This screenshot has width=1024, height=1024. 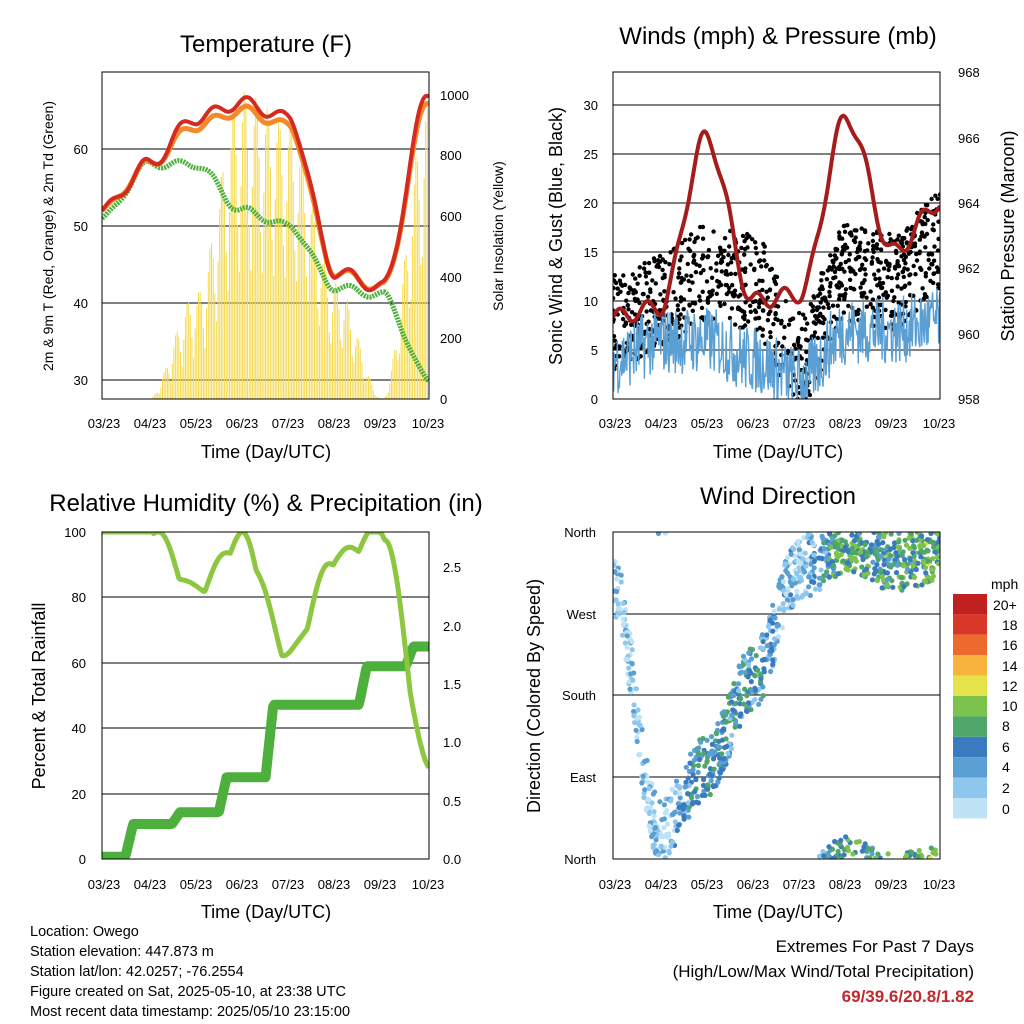 I want to click on legend-swatch, so click(x=970, y=747).